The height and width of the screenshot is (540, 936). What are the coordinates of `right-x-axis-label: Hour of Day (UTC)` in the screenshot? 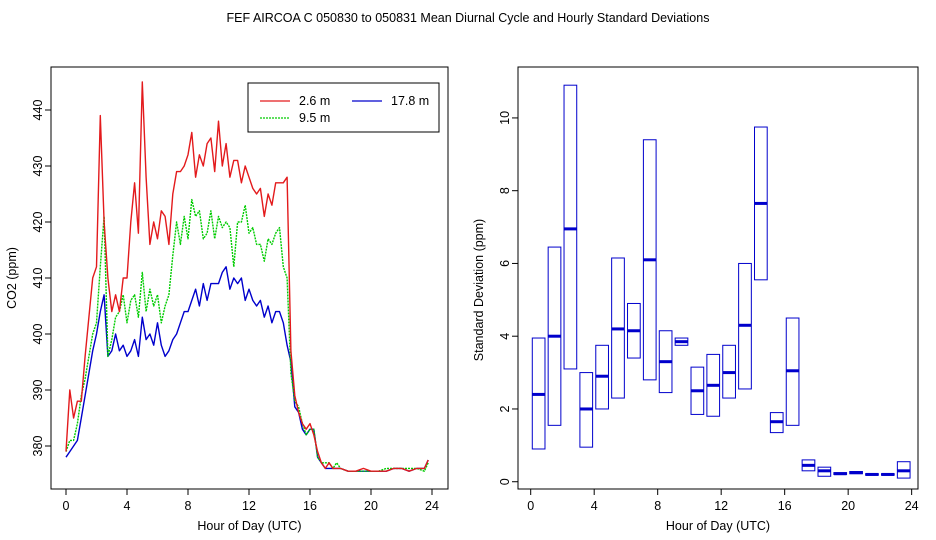 It's located at (718, 526).